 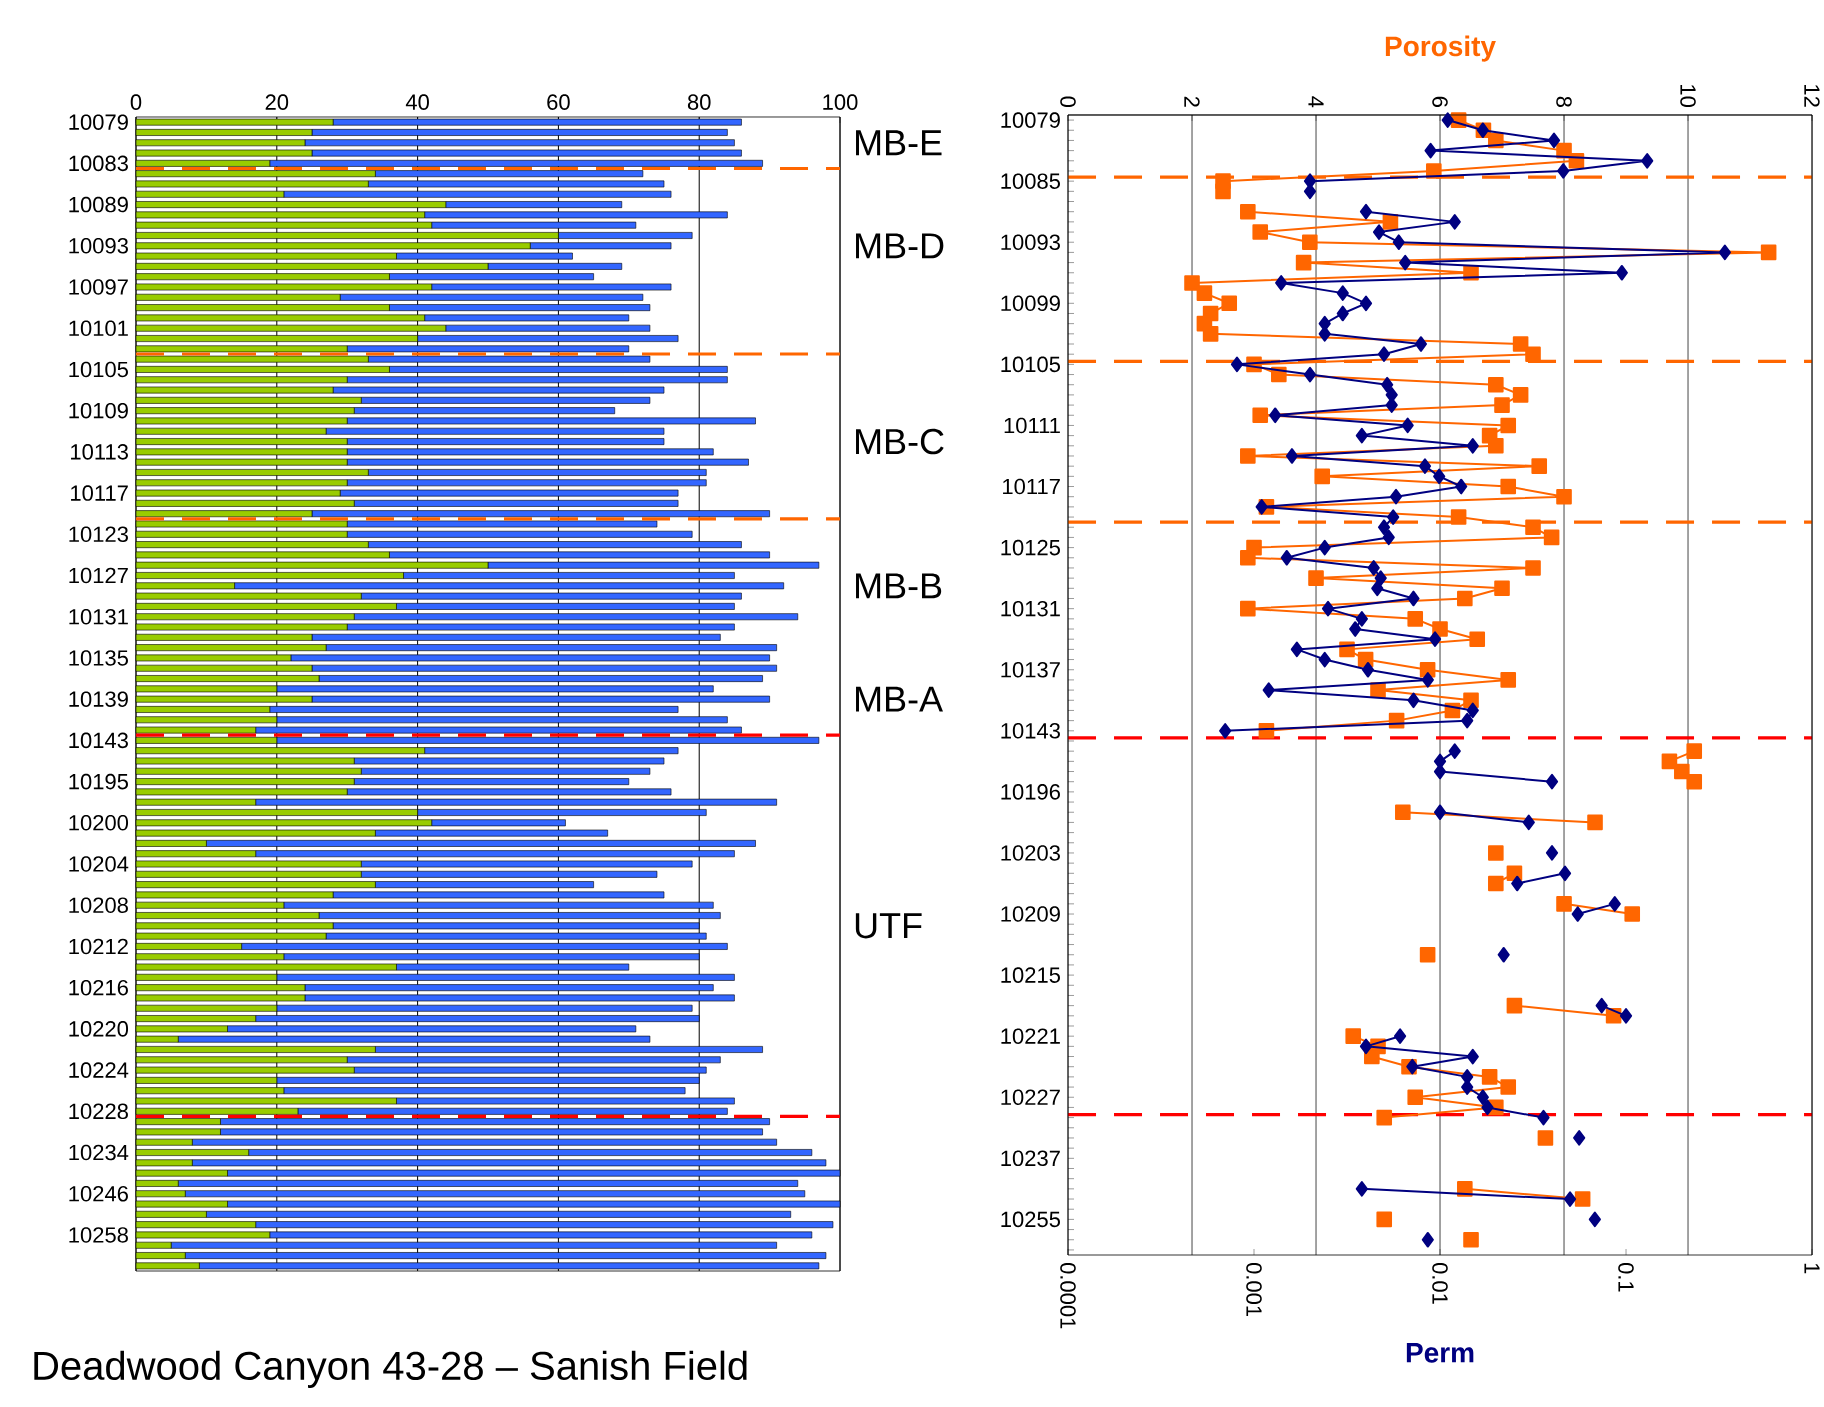 I want to click on x-tick-label: 0.1, so click(x=1626, y=1277).